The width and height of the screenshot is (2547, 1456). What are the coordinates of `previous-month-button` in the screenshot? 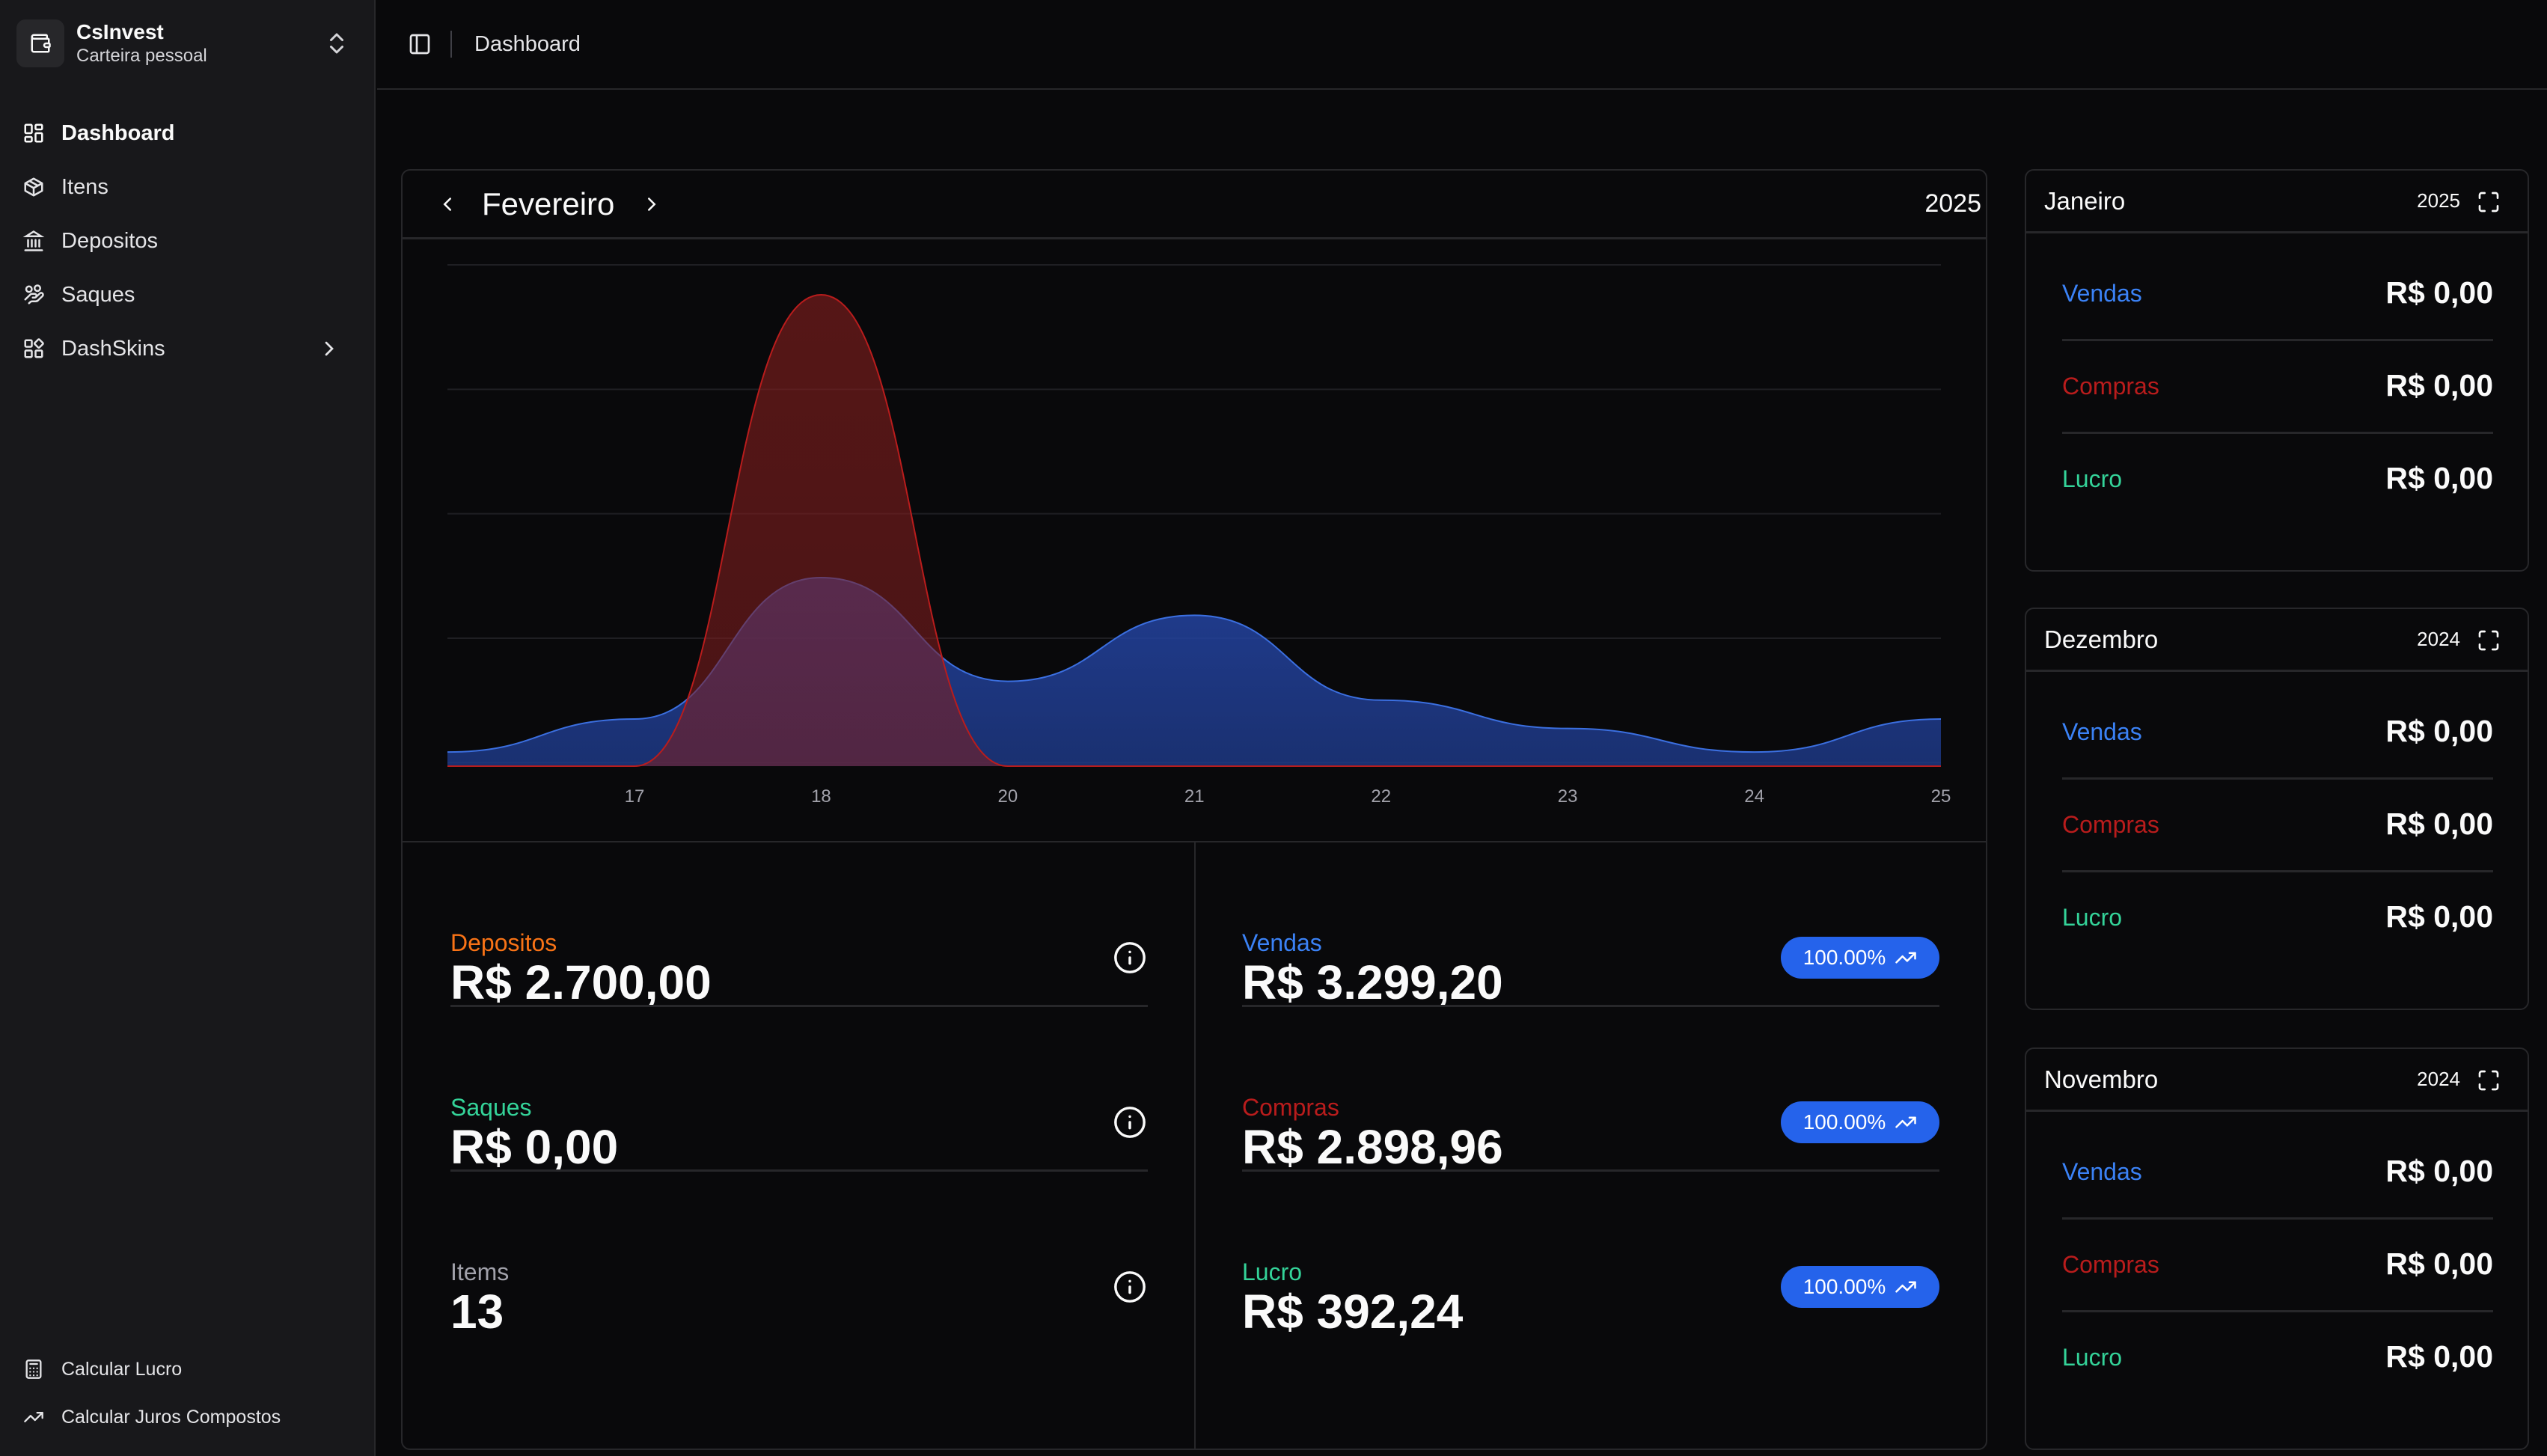 It's located at (447, 204).